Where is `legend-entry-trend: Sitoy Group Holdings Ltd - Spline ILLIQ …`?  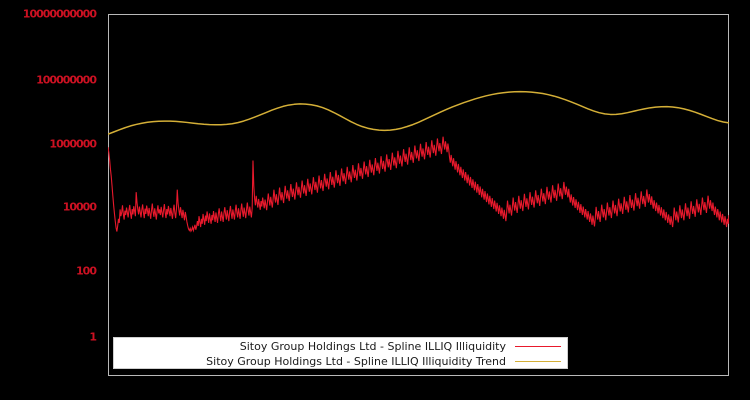
legend-entry-trend: Sitoy Group Holdings Ltd - Spline ILLIQ … is located at coordinates (337, 361).